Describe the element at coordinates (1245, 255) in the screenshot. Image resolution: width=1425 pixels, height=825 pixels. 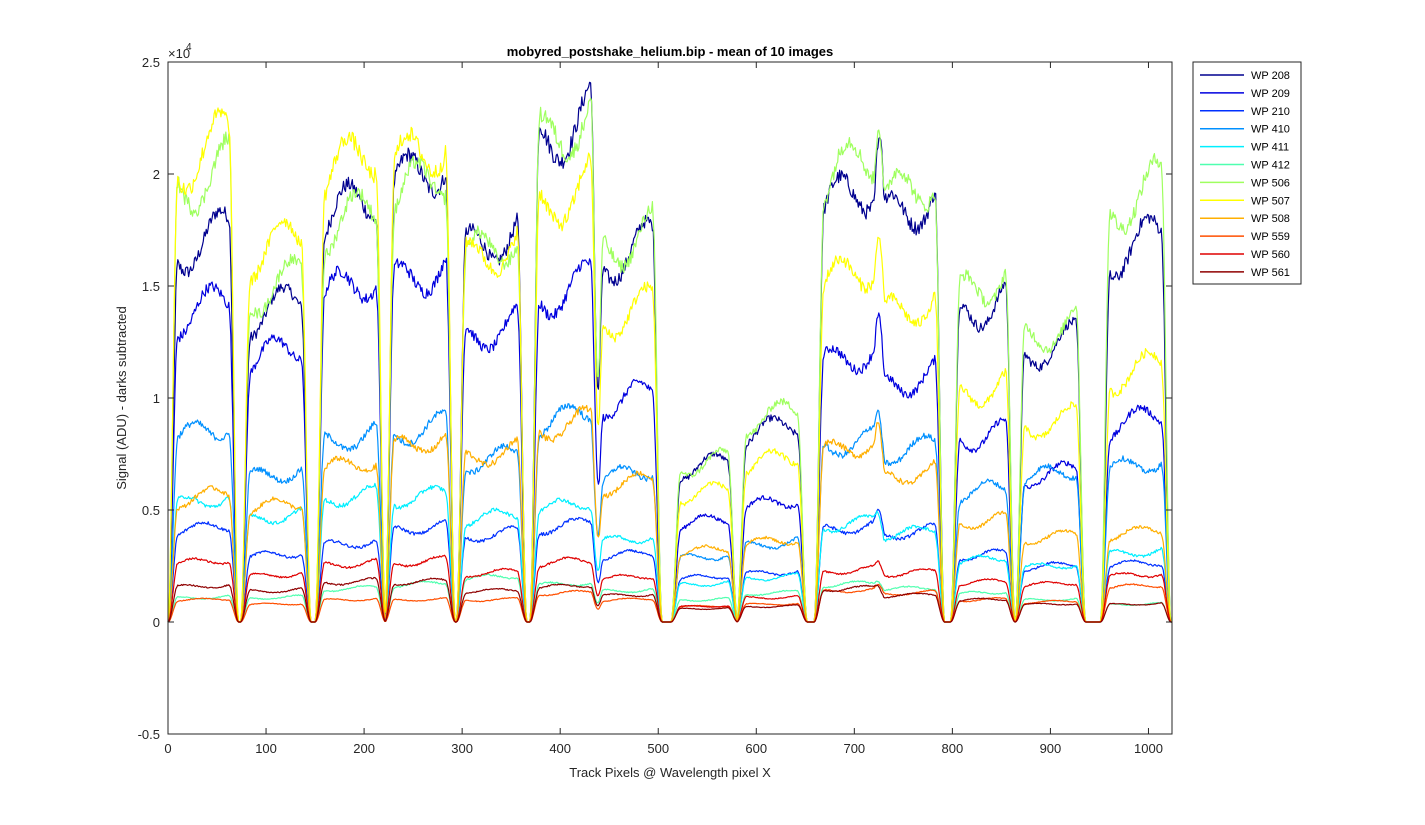
I see `legend-entry: WP 560` at that location.